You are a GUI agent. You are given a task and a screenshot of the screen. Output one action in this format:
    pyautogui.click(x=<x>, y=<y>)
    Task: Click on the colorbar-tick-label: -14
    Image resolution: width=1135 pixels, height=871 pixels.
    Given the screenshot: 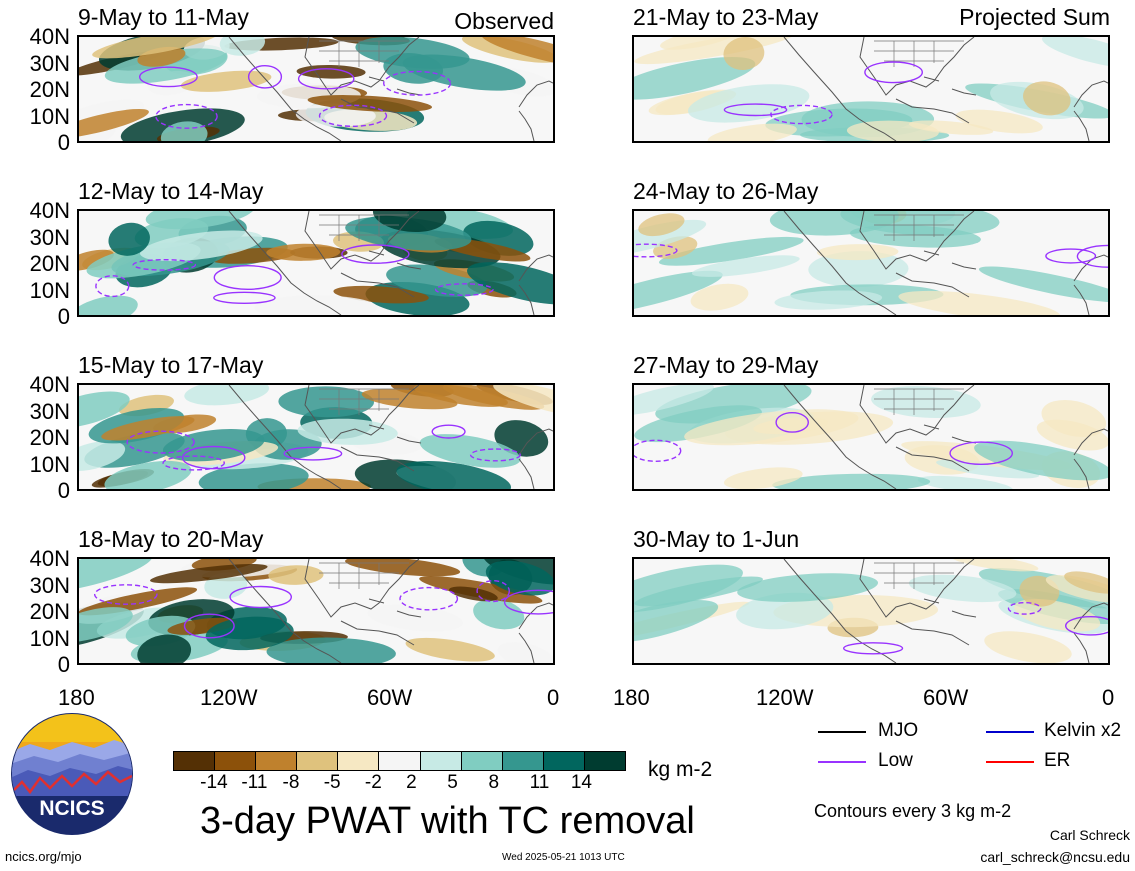 What is the action you would take?
    pyautogui.click(x=214, y=782)
    